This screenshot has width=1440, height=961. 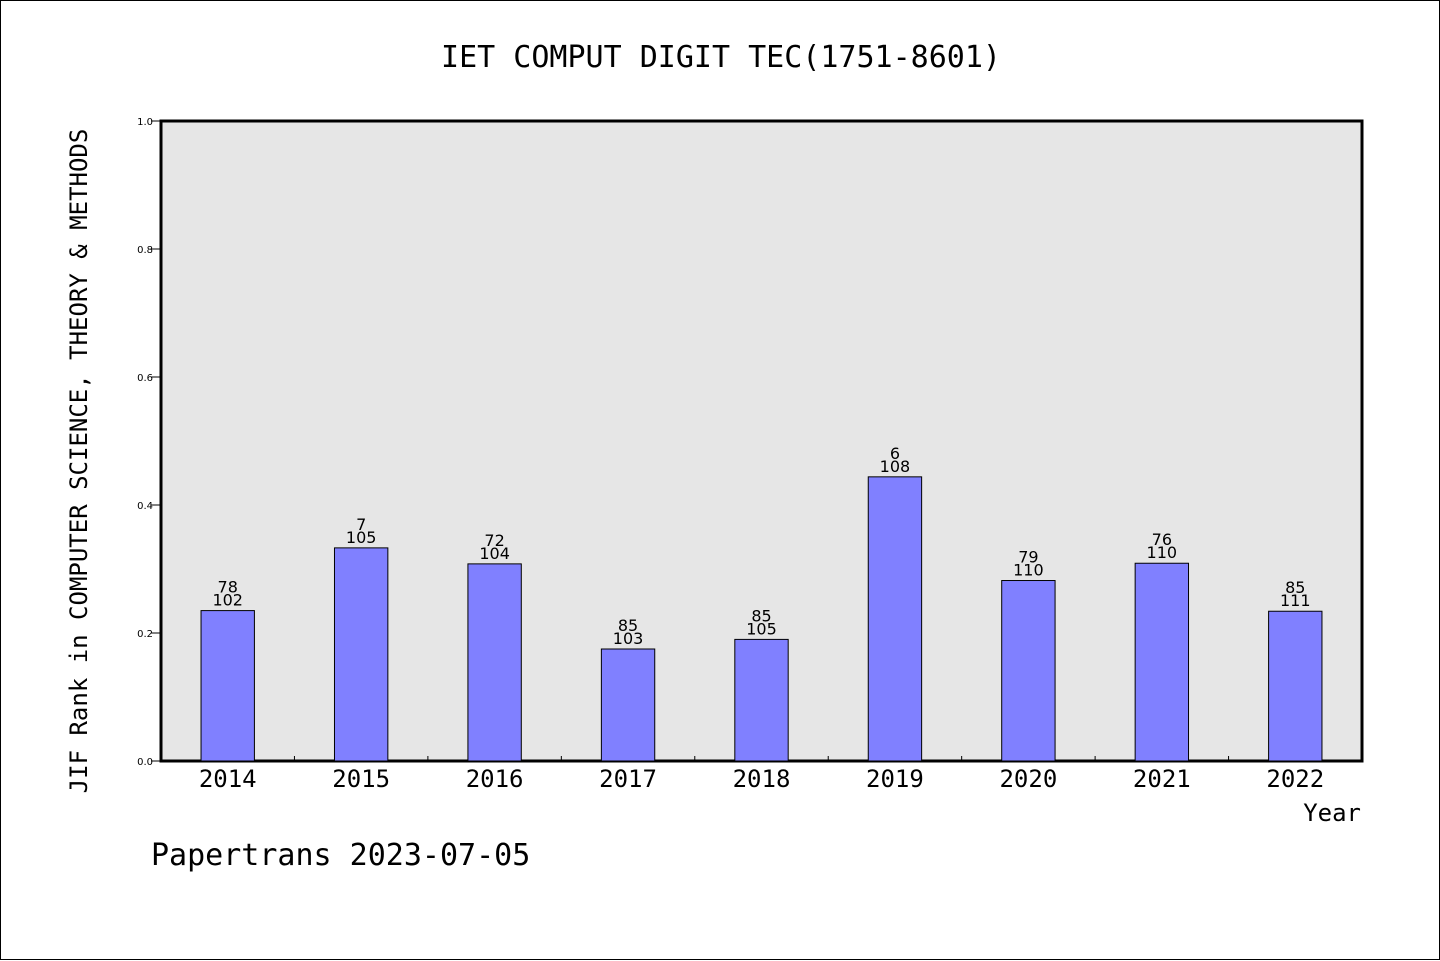 What do you see at coordinates (145, 762) in the screenshot?
I see `y-tick-label: 0.0` at bounding box center [145, 762].